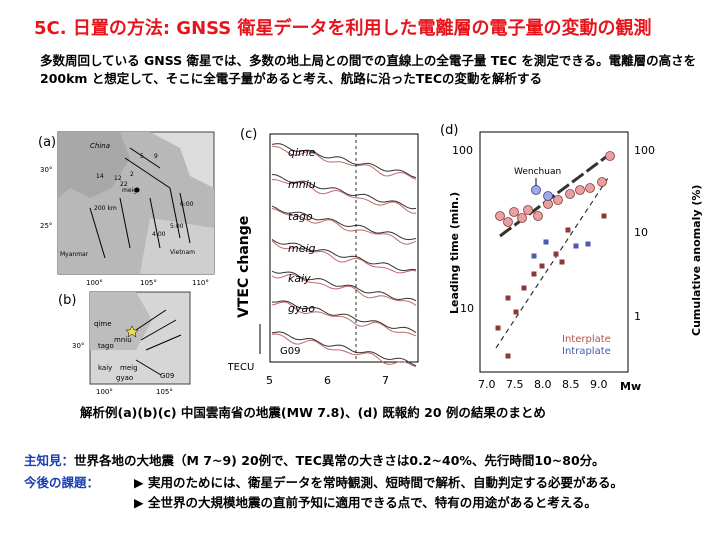 Image resolution: width=720 pixels, height=540 pixels. Describe the element at coordinates (241, 367) in the screenshot. I see `vtec-scale: 2 TECU` at that location.